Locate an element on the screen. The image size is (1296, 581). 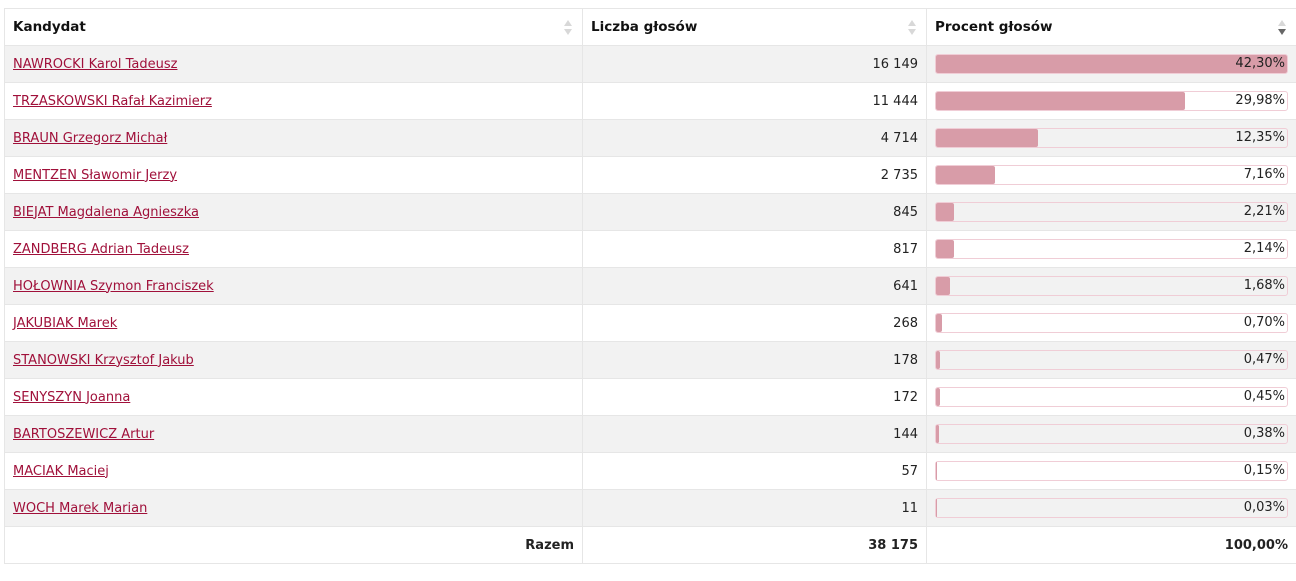
candidate-link: JAKUBIAK Marek is located at coordinates (65, 323).